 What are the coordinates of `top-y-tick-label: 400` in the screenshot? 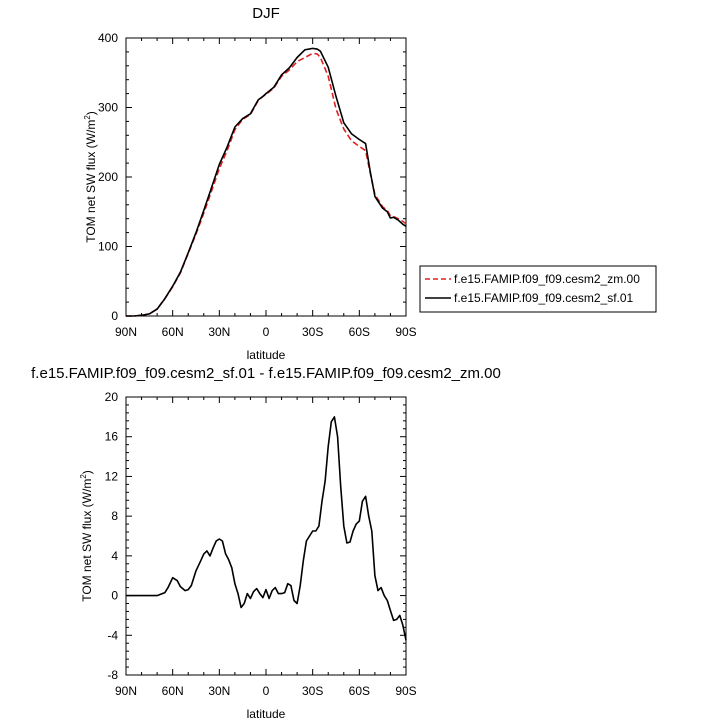 It's located at (108, 38).